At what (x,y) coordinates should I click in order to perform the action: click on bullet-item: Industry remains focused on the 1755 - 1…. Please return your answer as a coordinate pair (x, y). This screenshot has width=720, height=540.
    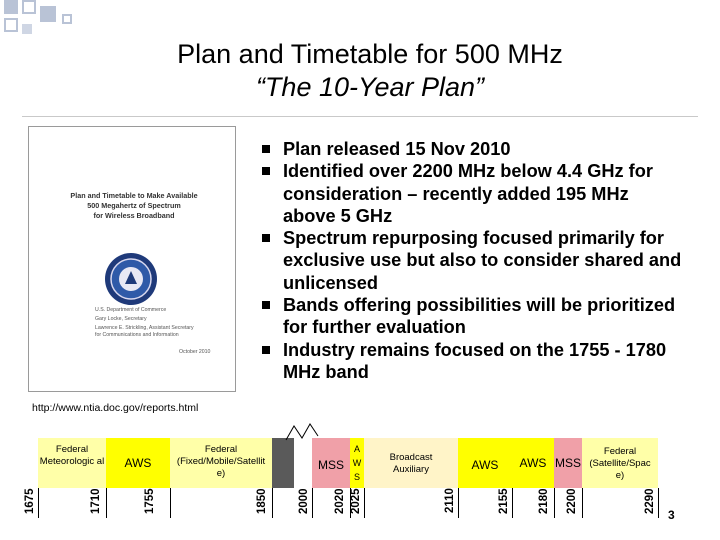
    Looking at the image, I should click on (472, 361).